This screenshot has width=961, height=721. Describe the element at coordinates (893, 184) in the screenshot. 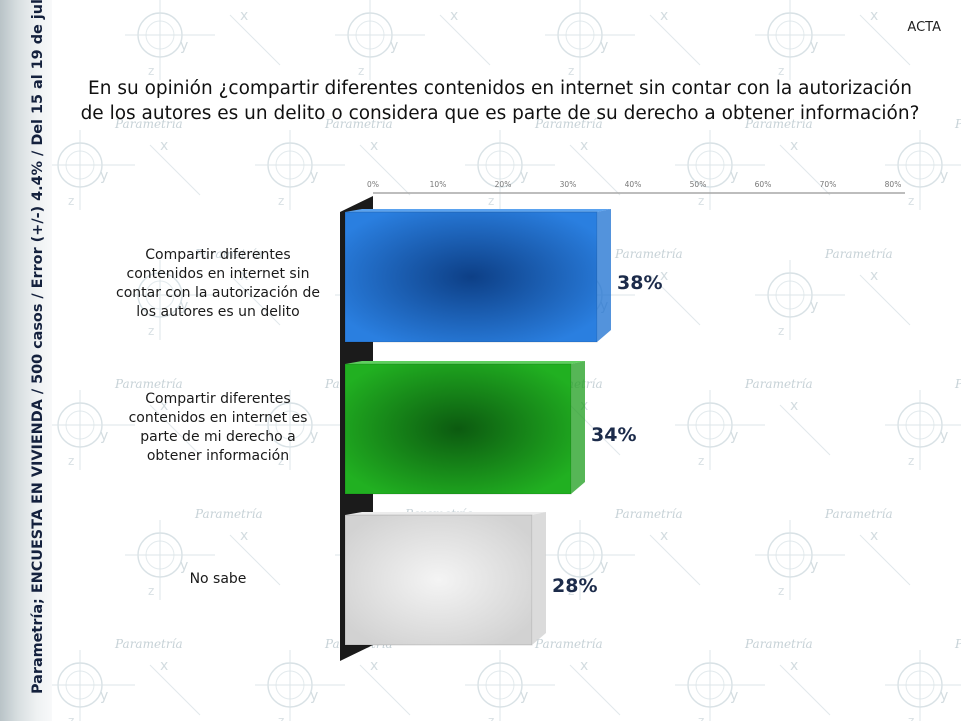

I see `x-tick-label: 80%` at that location.